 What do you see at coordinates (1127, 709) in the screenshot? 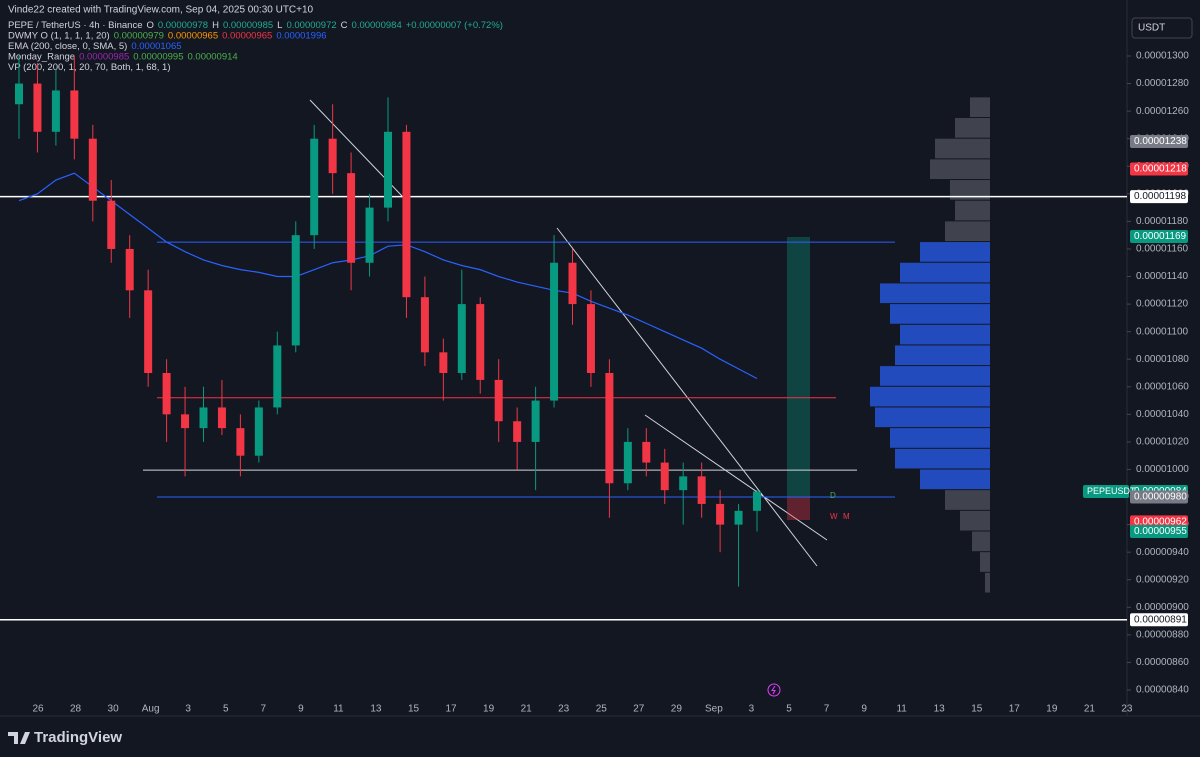
I see `x-tick-label: 23` at bounding box center [1127, 709].